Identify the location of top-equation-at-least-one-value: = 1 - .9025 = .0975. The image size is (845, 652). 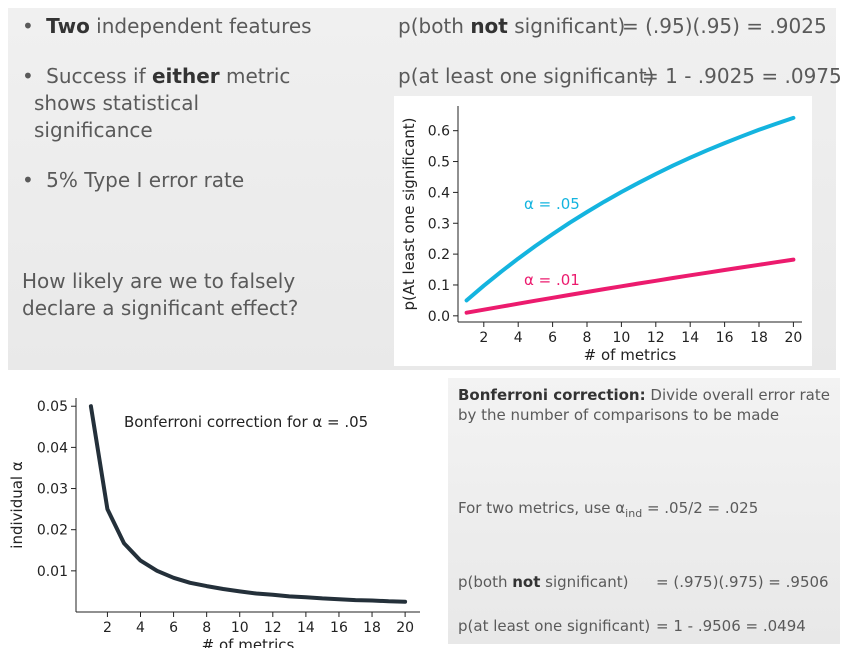
(742, 76).